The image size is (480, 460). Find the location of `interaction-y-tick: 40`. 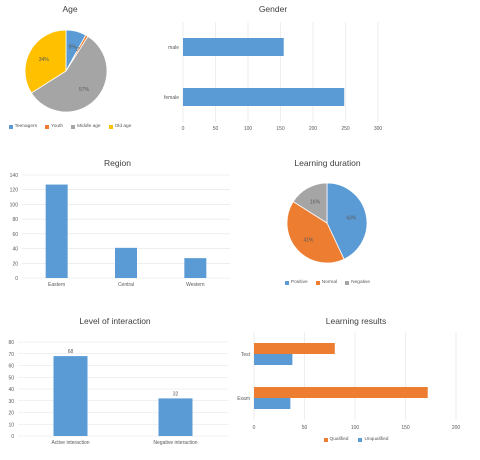

interaction-y-tick: 40 is located at coordinates (11, 390).